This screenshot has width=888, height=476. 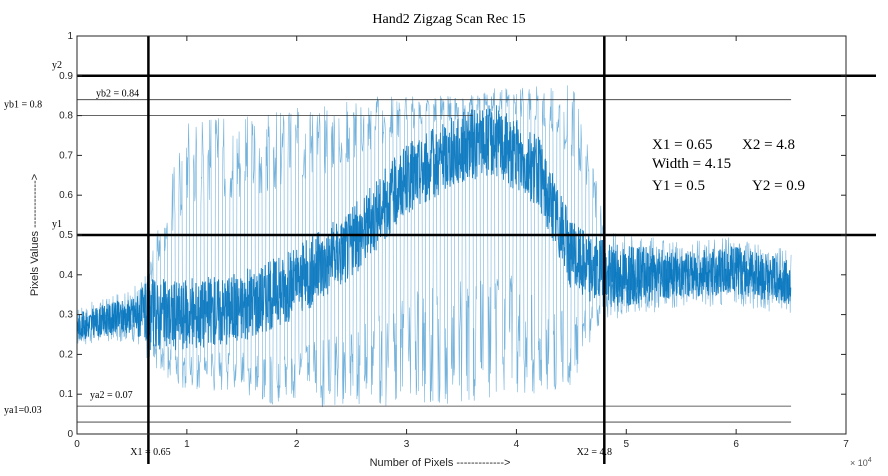 I want to click on y2-label: y2, so click(x=57, y=65).